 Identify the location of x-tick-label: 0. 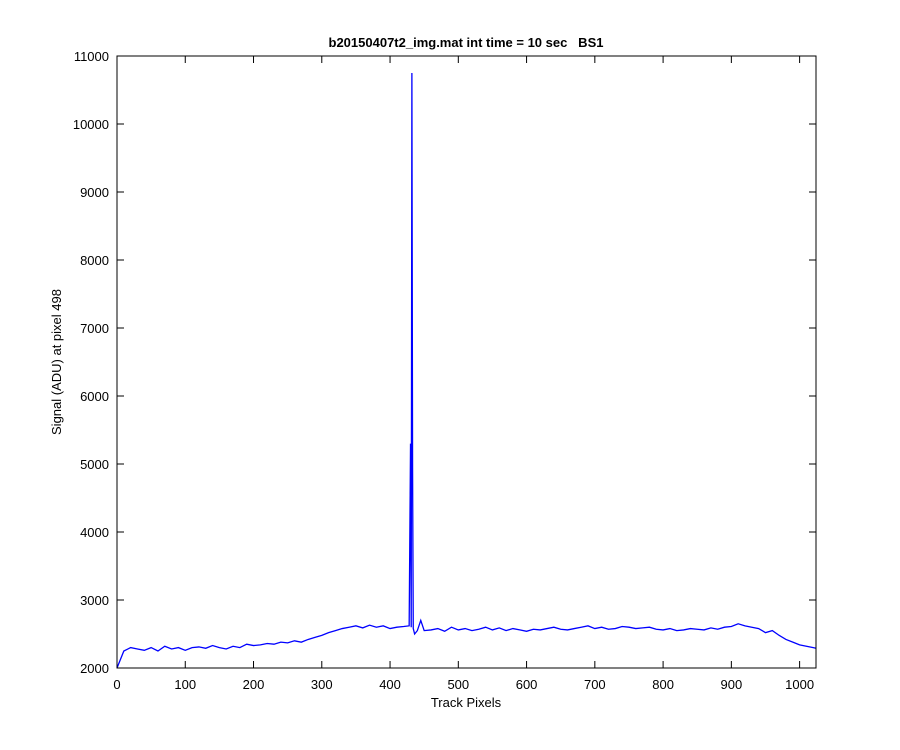
(116, 684).